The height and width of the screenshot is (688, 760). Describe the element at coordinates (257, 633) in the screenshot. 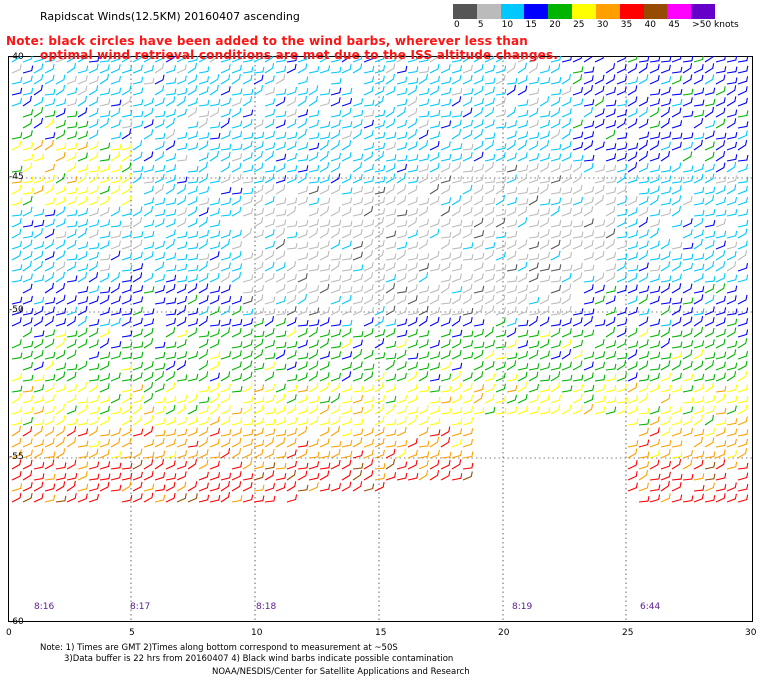

I see `lon-label-10: 10` at that location.